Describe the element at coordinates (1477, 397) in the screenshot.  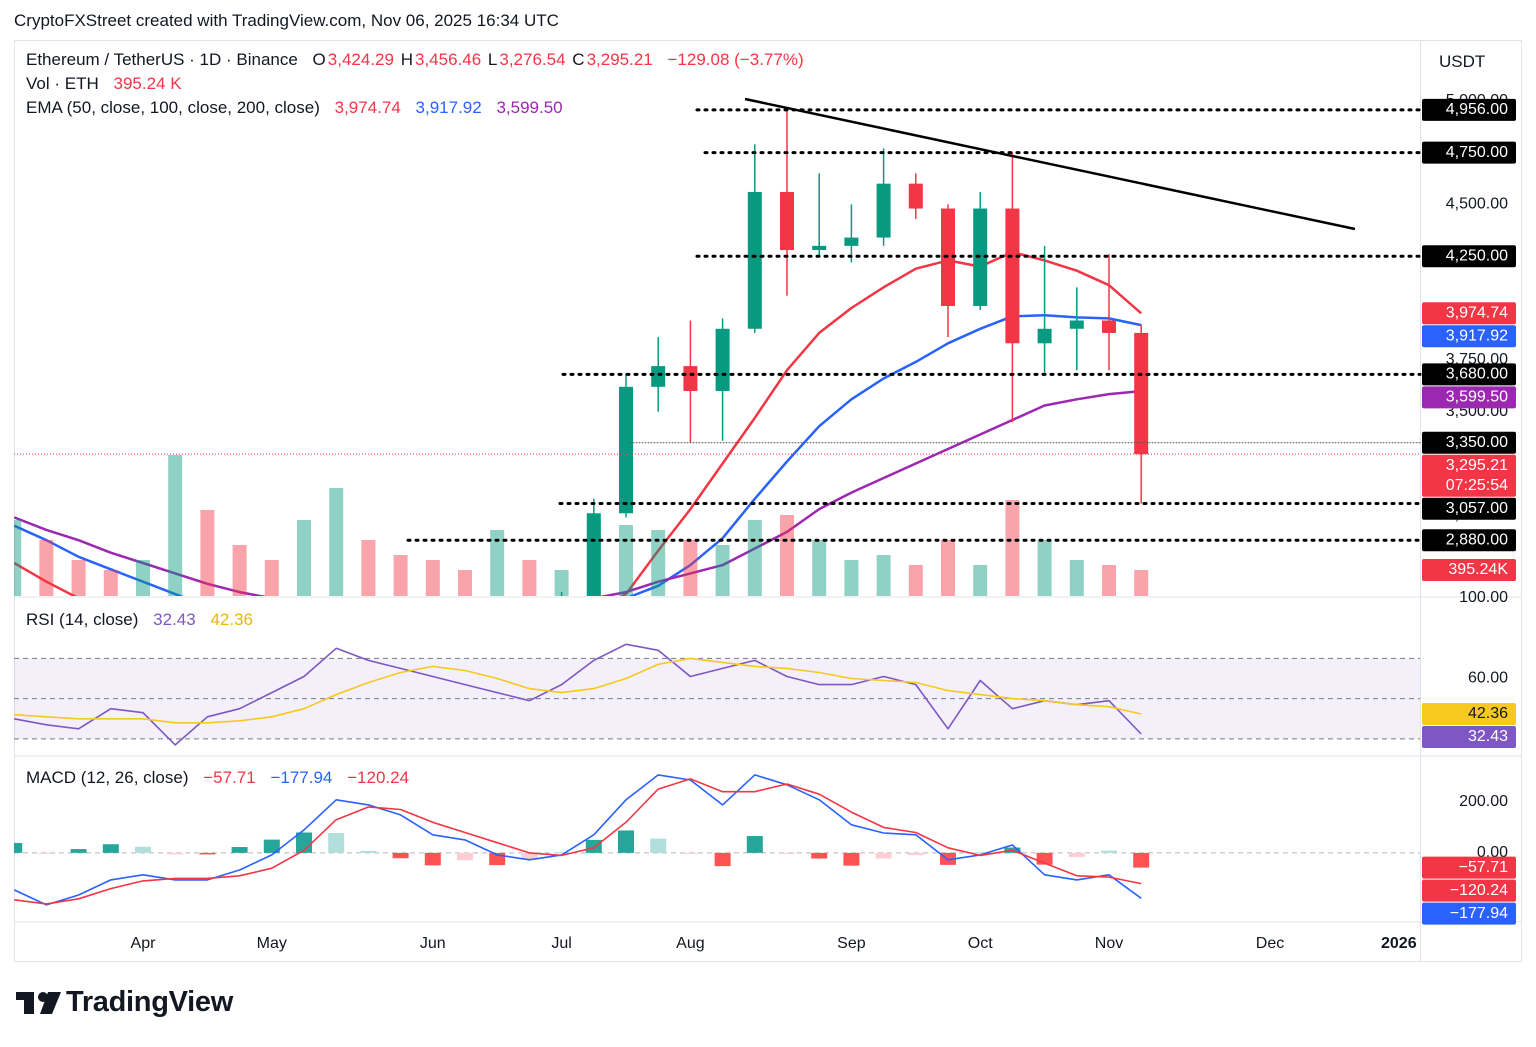
I see `ema-label: 3,599.50` at that location.